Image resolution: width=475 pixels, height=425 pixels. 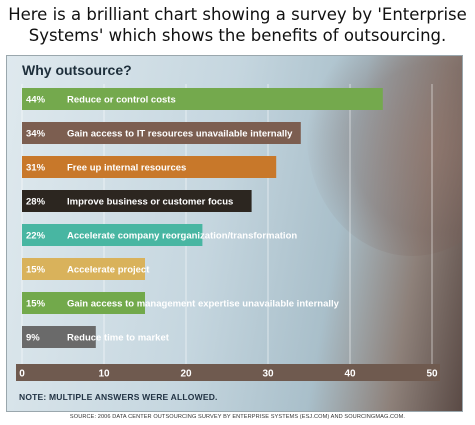 I want to click on chart-note: NOTE: MULTIPLE ANSWERS WERE ALLOWED., so click(x=118, y=397).